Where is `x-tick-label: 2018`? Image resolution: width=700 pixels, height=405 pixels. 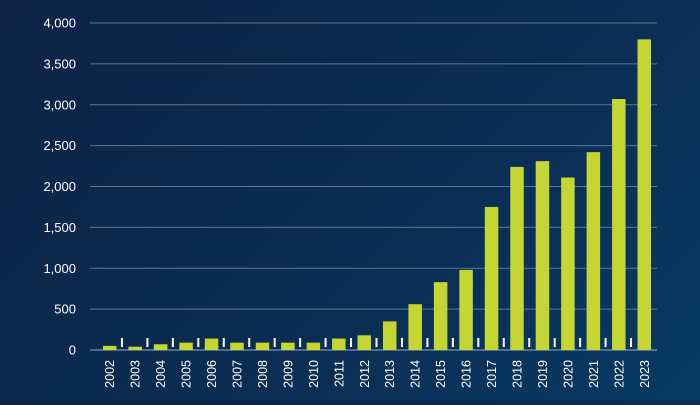 x-tick-label: 2018 is located at coordinates (518, 374).